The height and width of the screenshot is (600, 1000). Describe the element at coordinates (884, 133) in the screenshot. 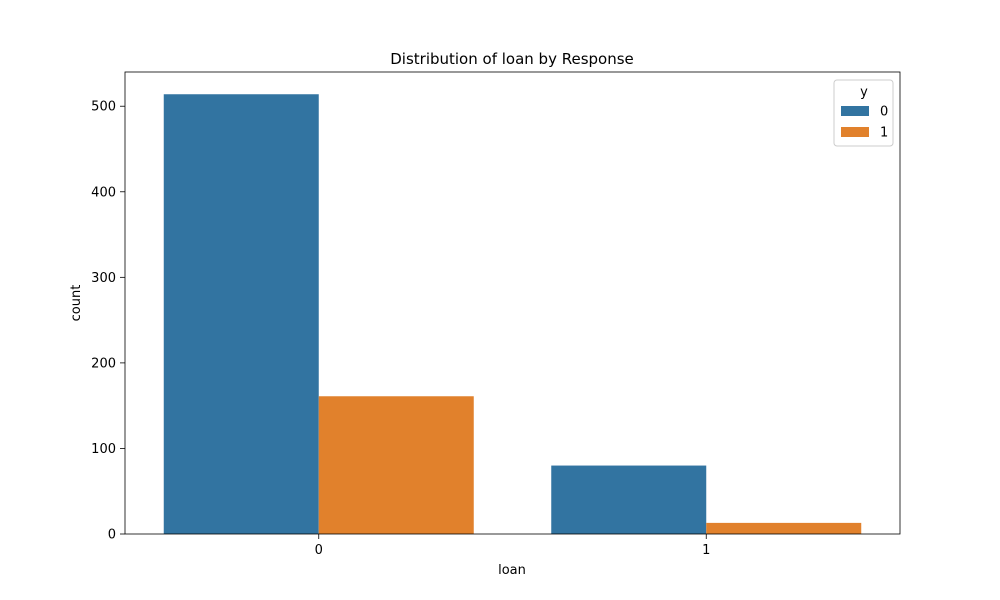

I see `legend-label-1: 1` at that location.